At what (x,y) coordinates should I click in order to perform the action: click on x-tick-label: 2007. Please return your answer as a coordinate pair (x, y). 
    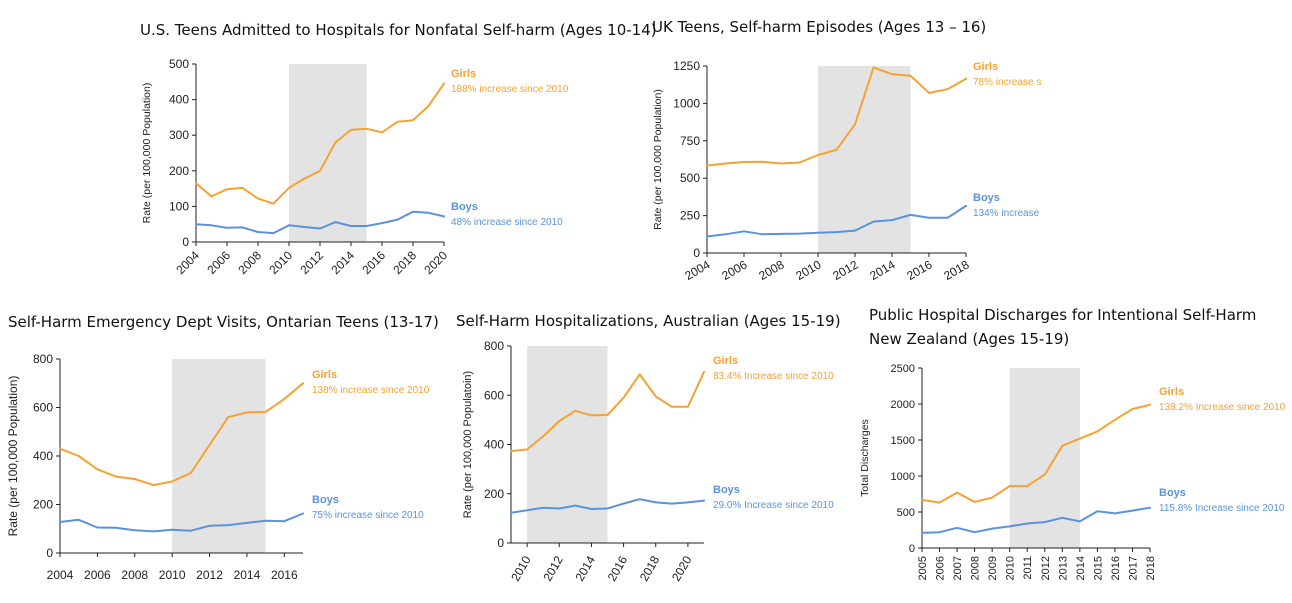
    Looking at the image, I should click on (958, 568).